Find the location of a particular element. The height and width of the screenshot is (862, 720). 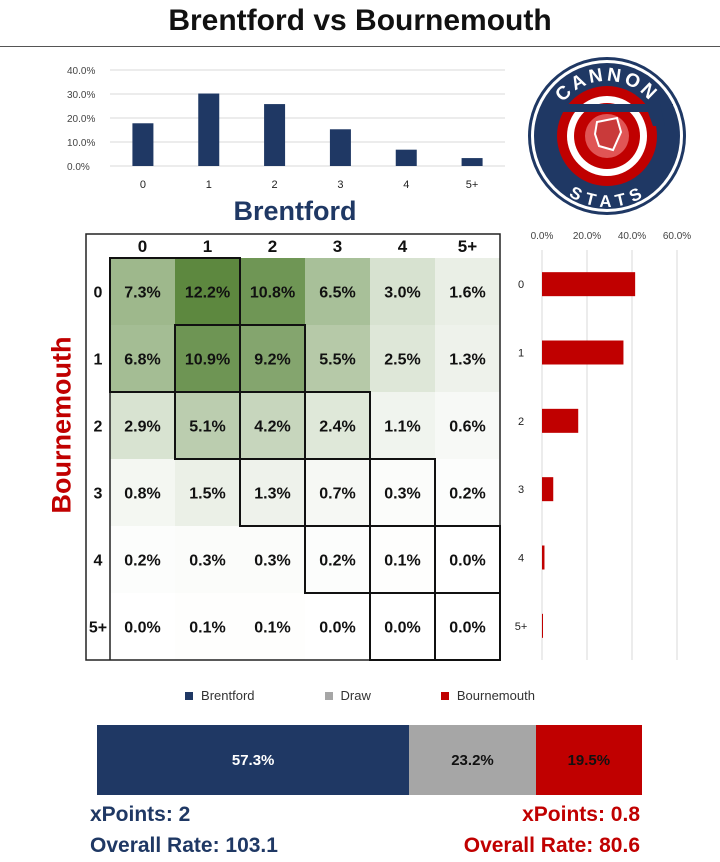

home-xpoints: xPoints: 2 is located at coordinates (140, 814).